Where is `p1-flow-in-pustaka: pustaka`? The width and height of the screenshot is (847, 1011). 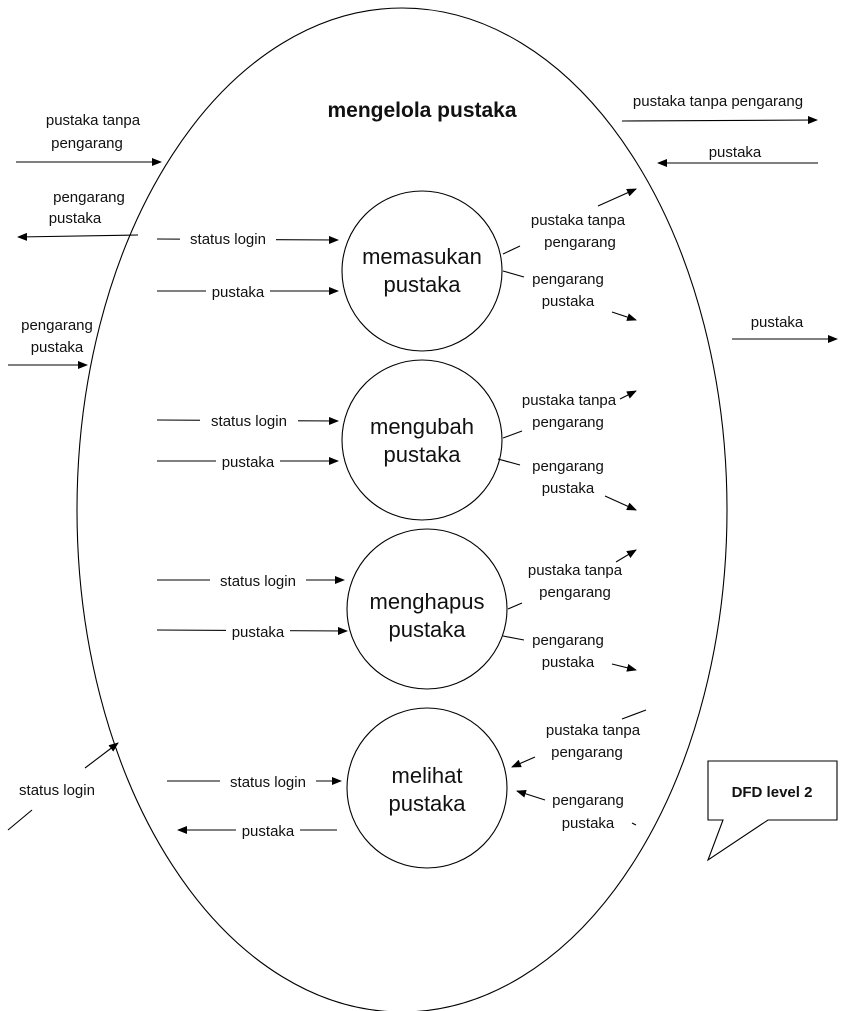 p1-flow-in-pustaka: pustaka is located at coordinates (248, 291).